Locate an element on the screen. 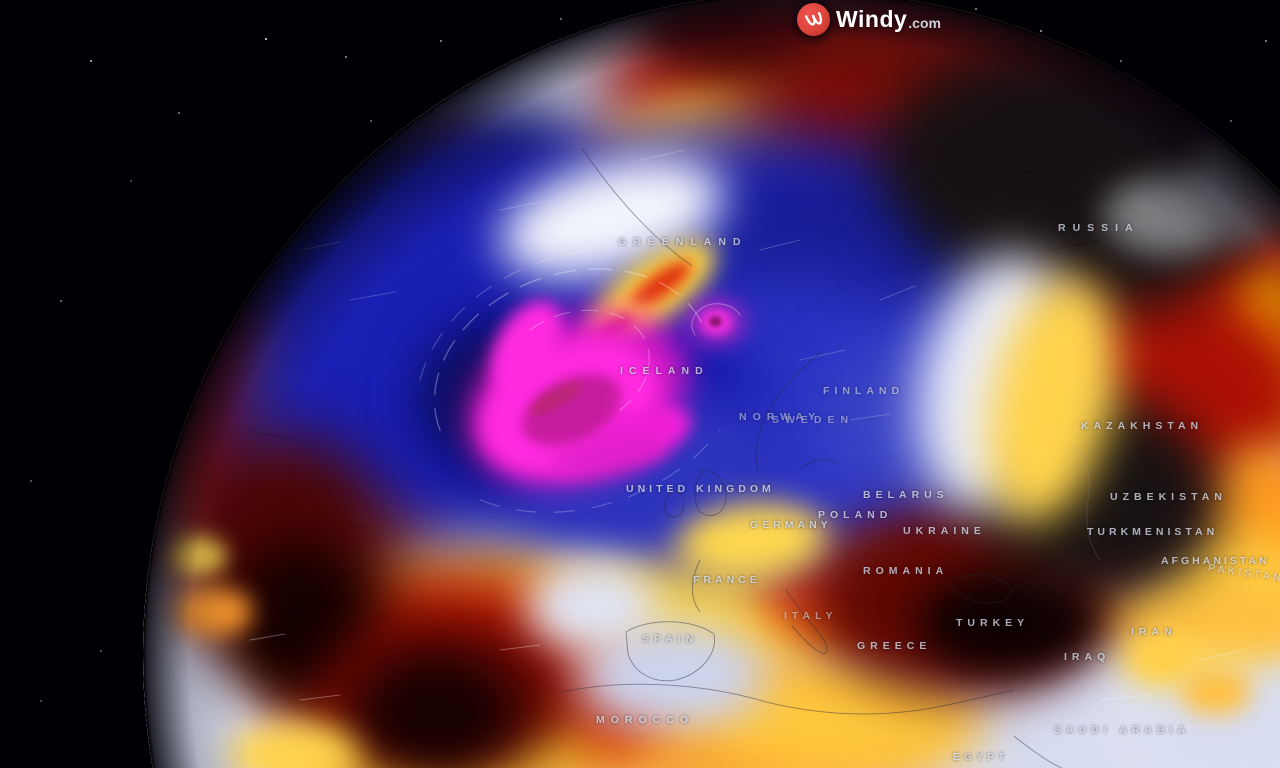 This screenshot has width=1280, height=768. country-label-iceland: ICELAND is located at coordinates (664, 371).